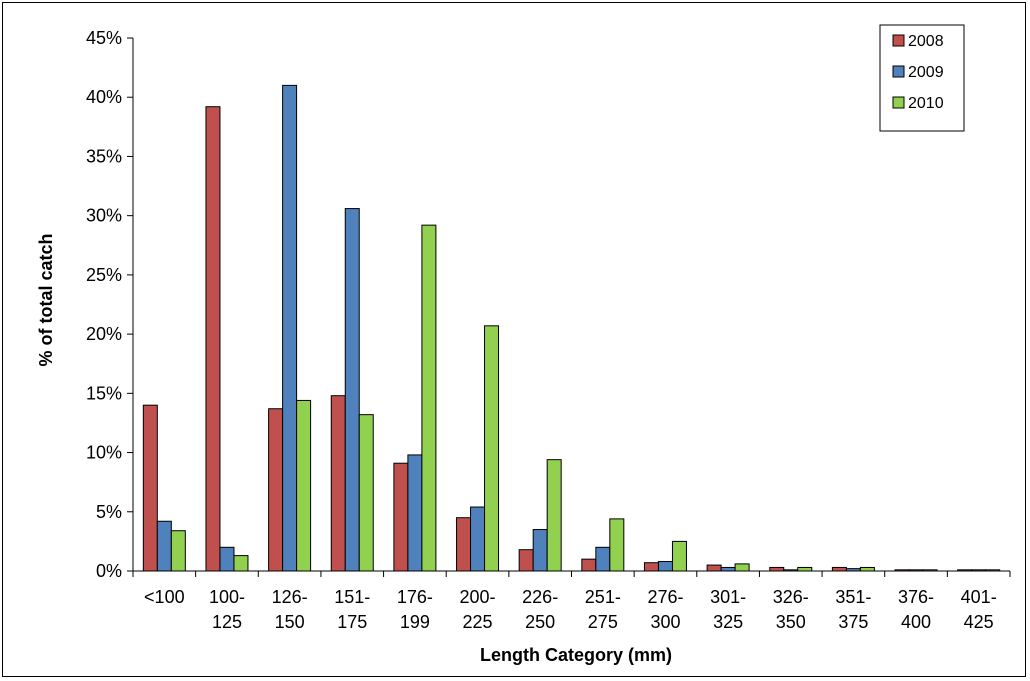 Image resolution: width=1030 pixels, height=681 pixels. I want to click on legend-swatch-2010, so click(898, 102).